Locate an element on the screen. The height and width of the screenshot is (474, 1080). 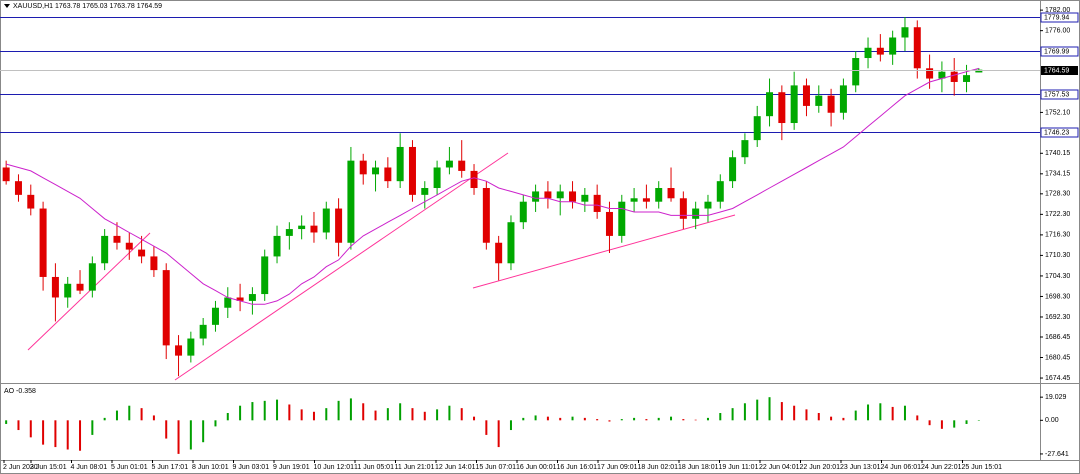
y-tick-label: 1734.15 is located at coordinates (1057, 174).